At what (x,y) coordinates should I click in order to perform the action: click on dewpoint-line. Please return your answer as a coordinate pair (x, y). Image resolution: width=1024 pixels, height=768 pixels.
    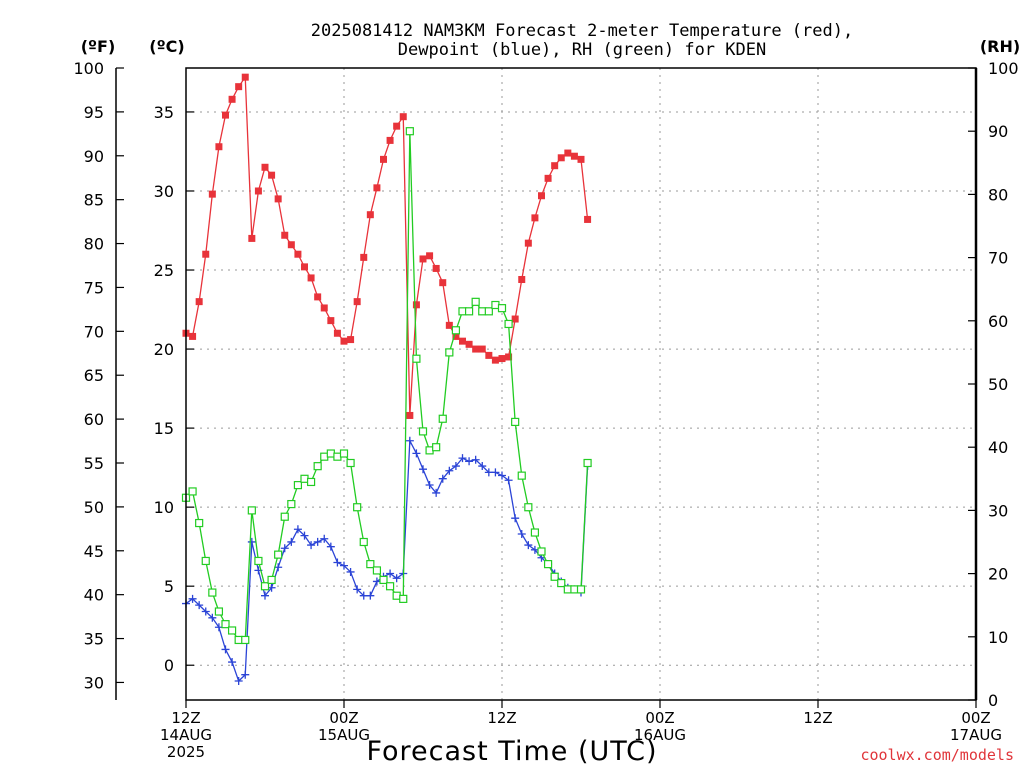
    Looking at the image, I should click on (387, 560).